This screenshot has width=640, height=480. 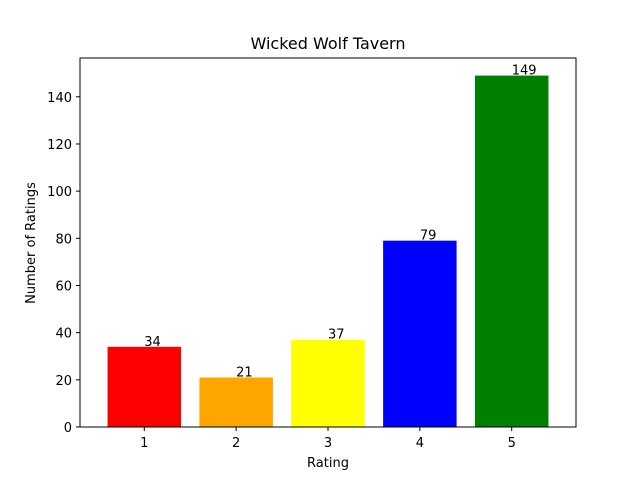 I want to click on y-axis-label: Number of Ratings, so click(x=31, y=243).